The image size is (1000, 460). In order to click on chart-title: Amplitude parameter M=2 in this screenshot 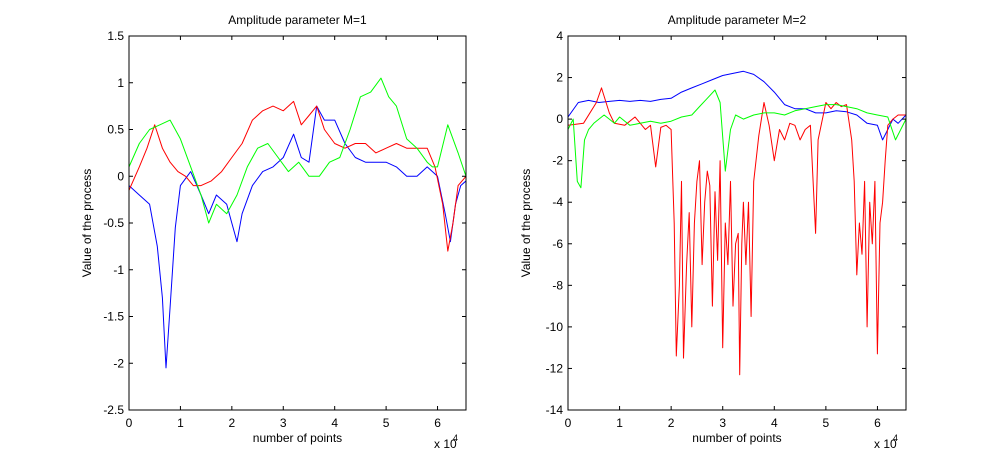, I will do `click(737, 20)`.